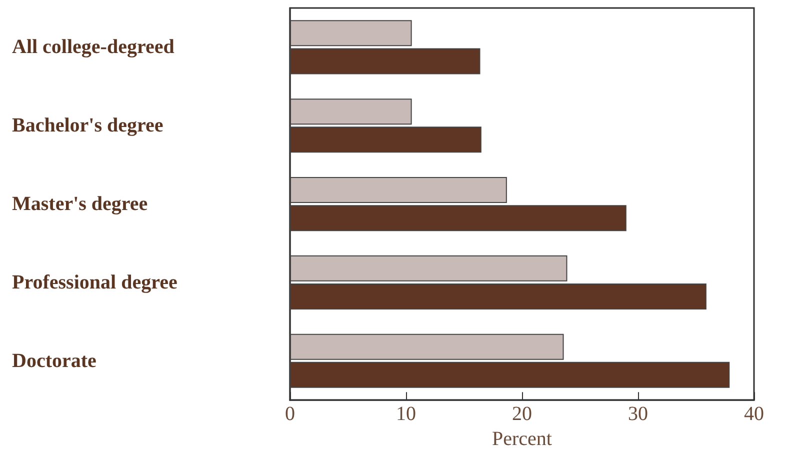  What do you see at coordinates (95, 282) in the screenshot?
I see `y-tick-label: Professional degree` at bounding box center [95, 282].